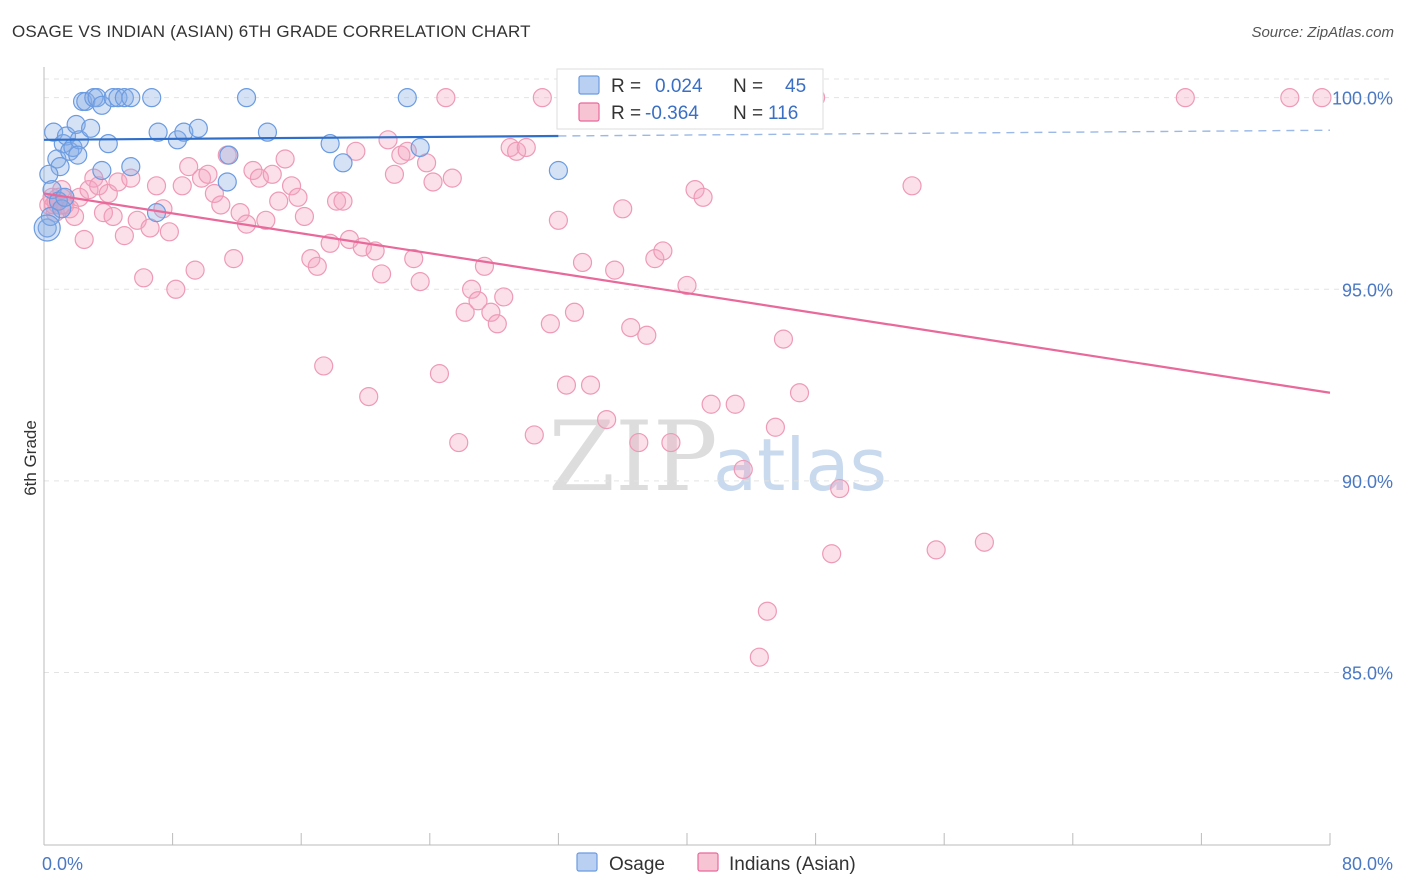 This screenshot has height=892, width=1406. I want to click on bottom-legend-indians: Indians (Asian), so click(792, 864).